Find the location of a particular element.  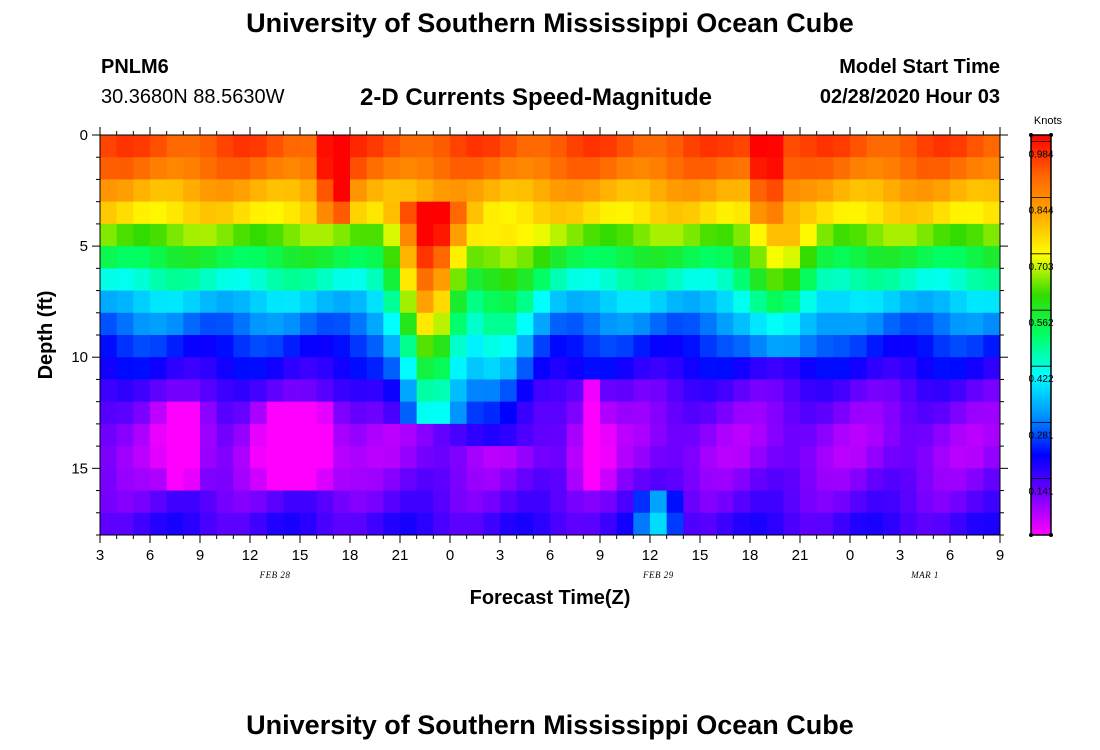

x-tick-label: 3 is located at coordinates (500, 555).